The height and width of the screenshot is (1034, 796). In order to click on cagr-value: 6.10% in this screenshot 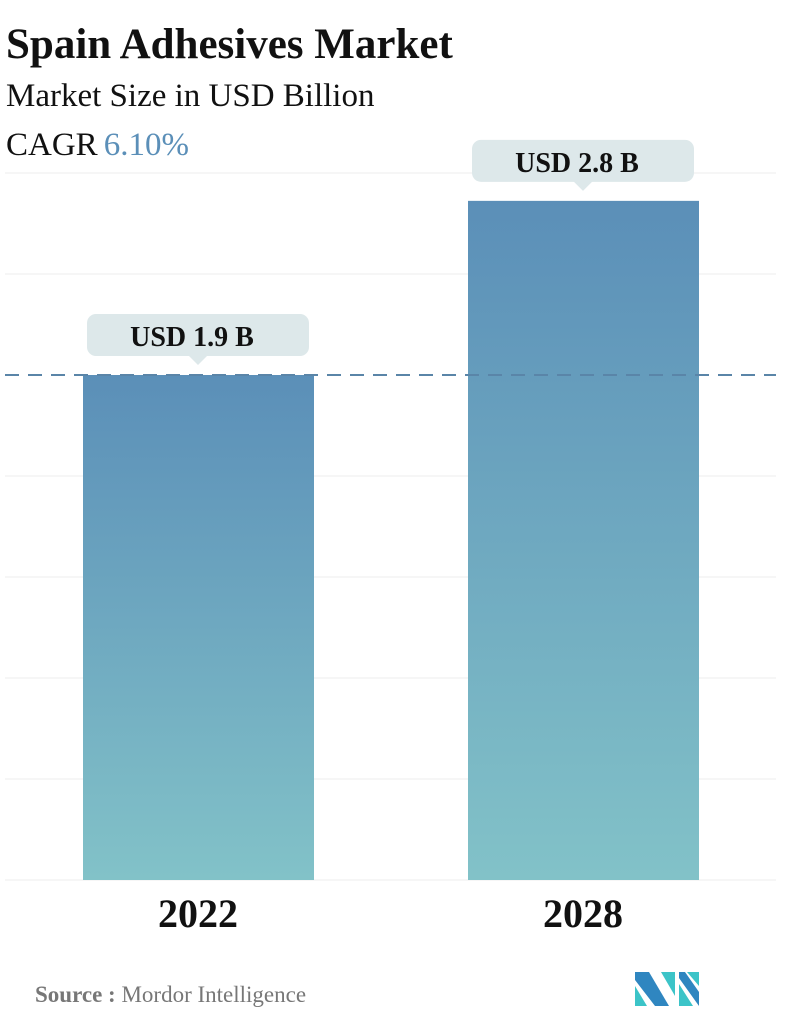, I will do `click(146, 145)`.